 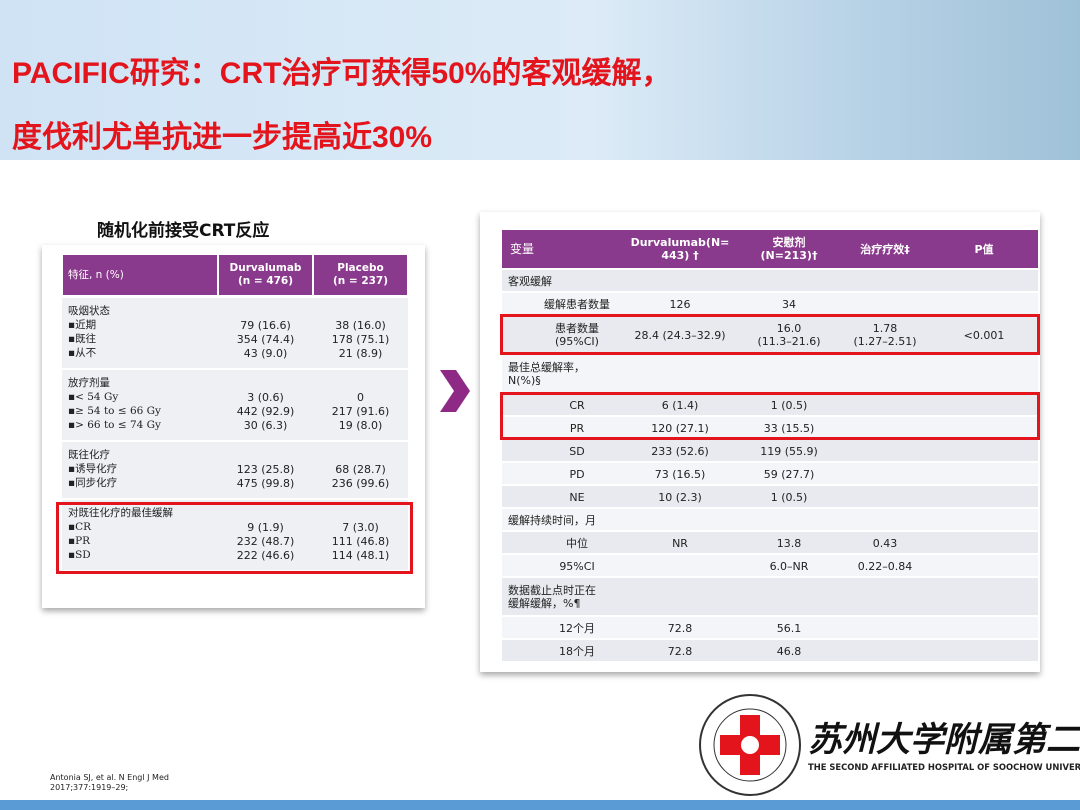 I want to click on logo-ring, so click(x=750, y=745).